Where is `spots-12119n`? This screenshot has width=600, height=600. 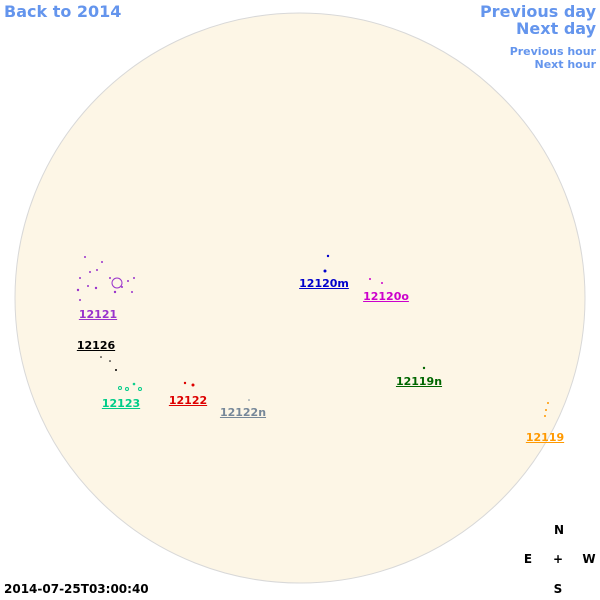
spots-12119n is located at coordinates (424, 368).